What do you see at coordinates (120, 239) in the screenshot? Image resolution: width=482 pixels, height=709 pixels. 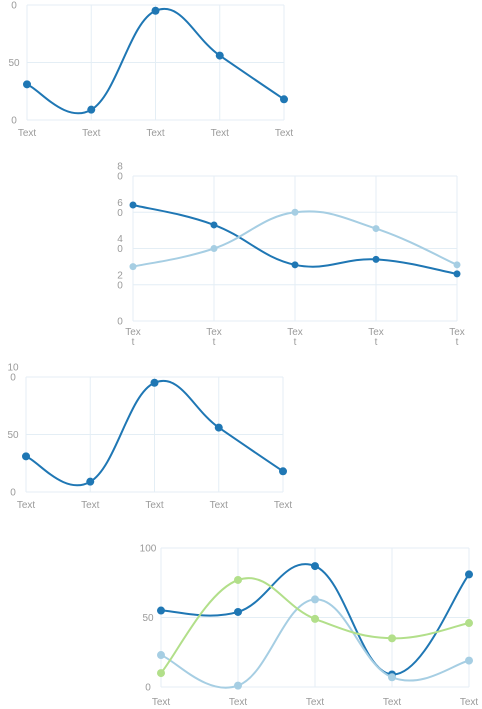 I see `y-tick-label: 4` at bounding box center [120, 239].